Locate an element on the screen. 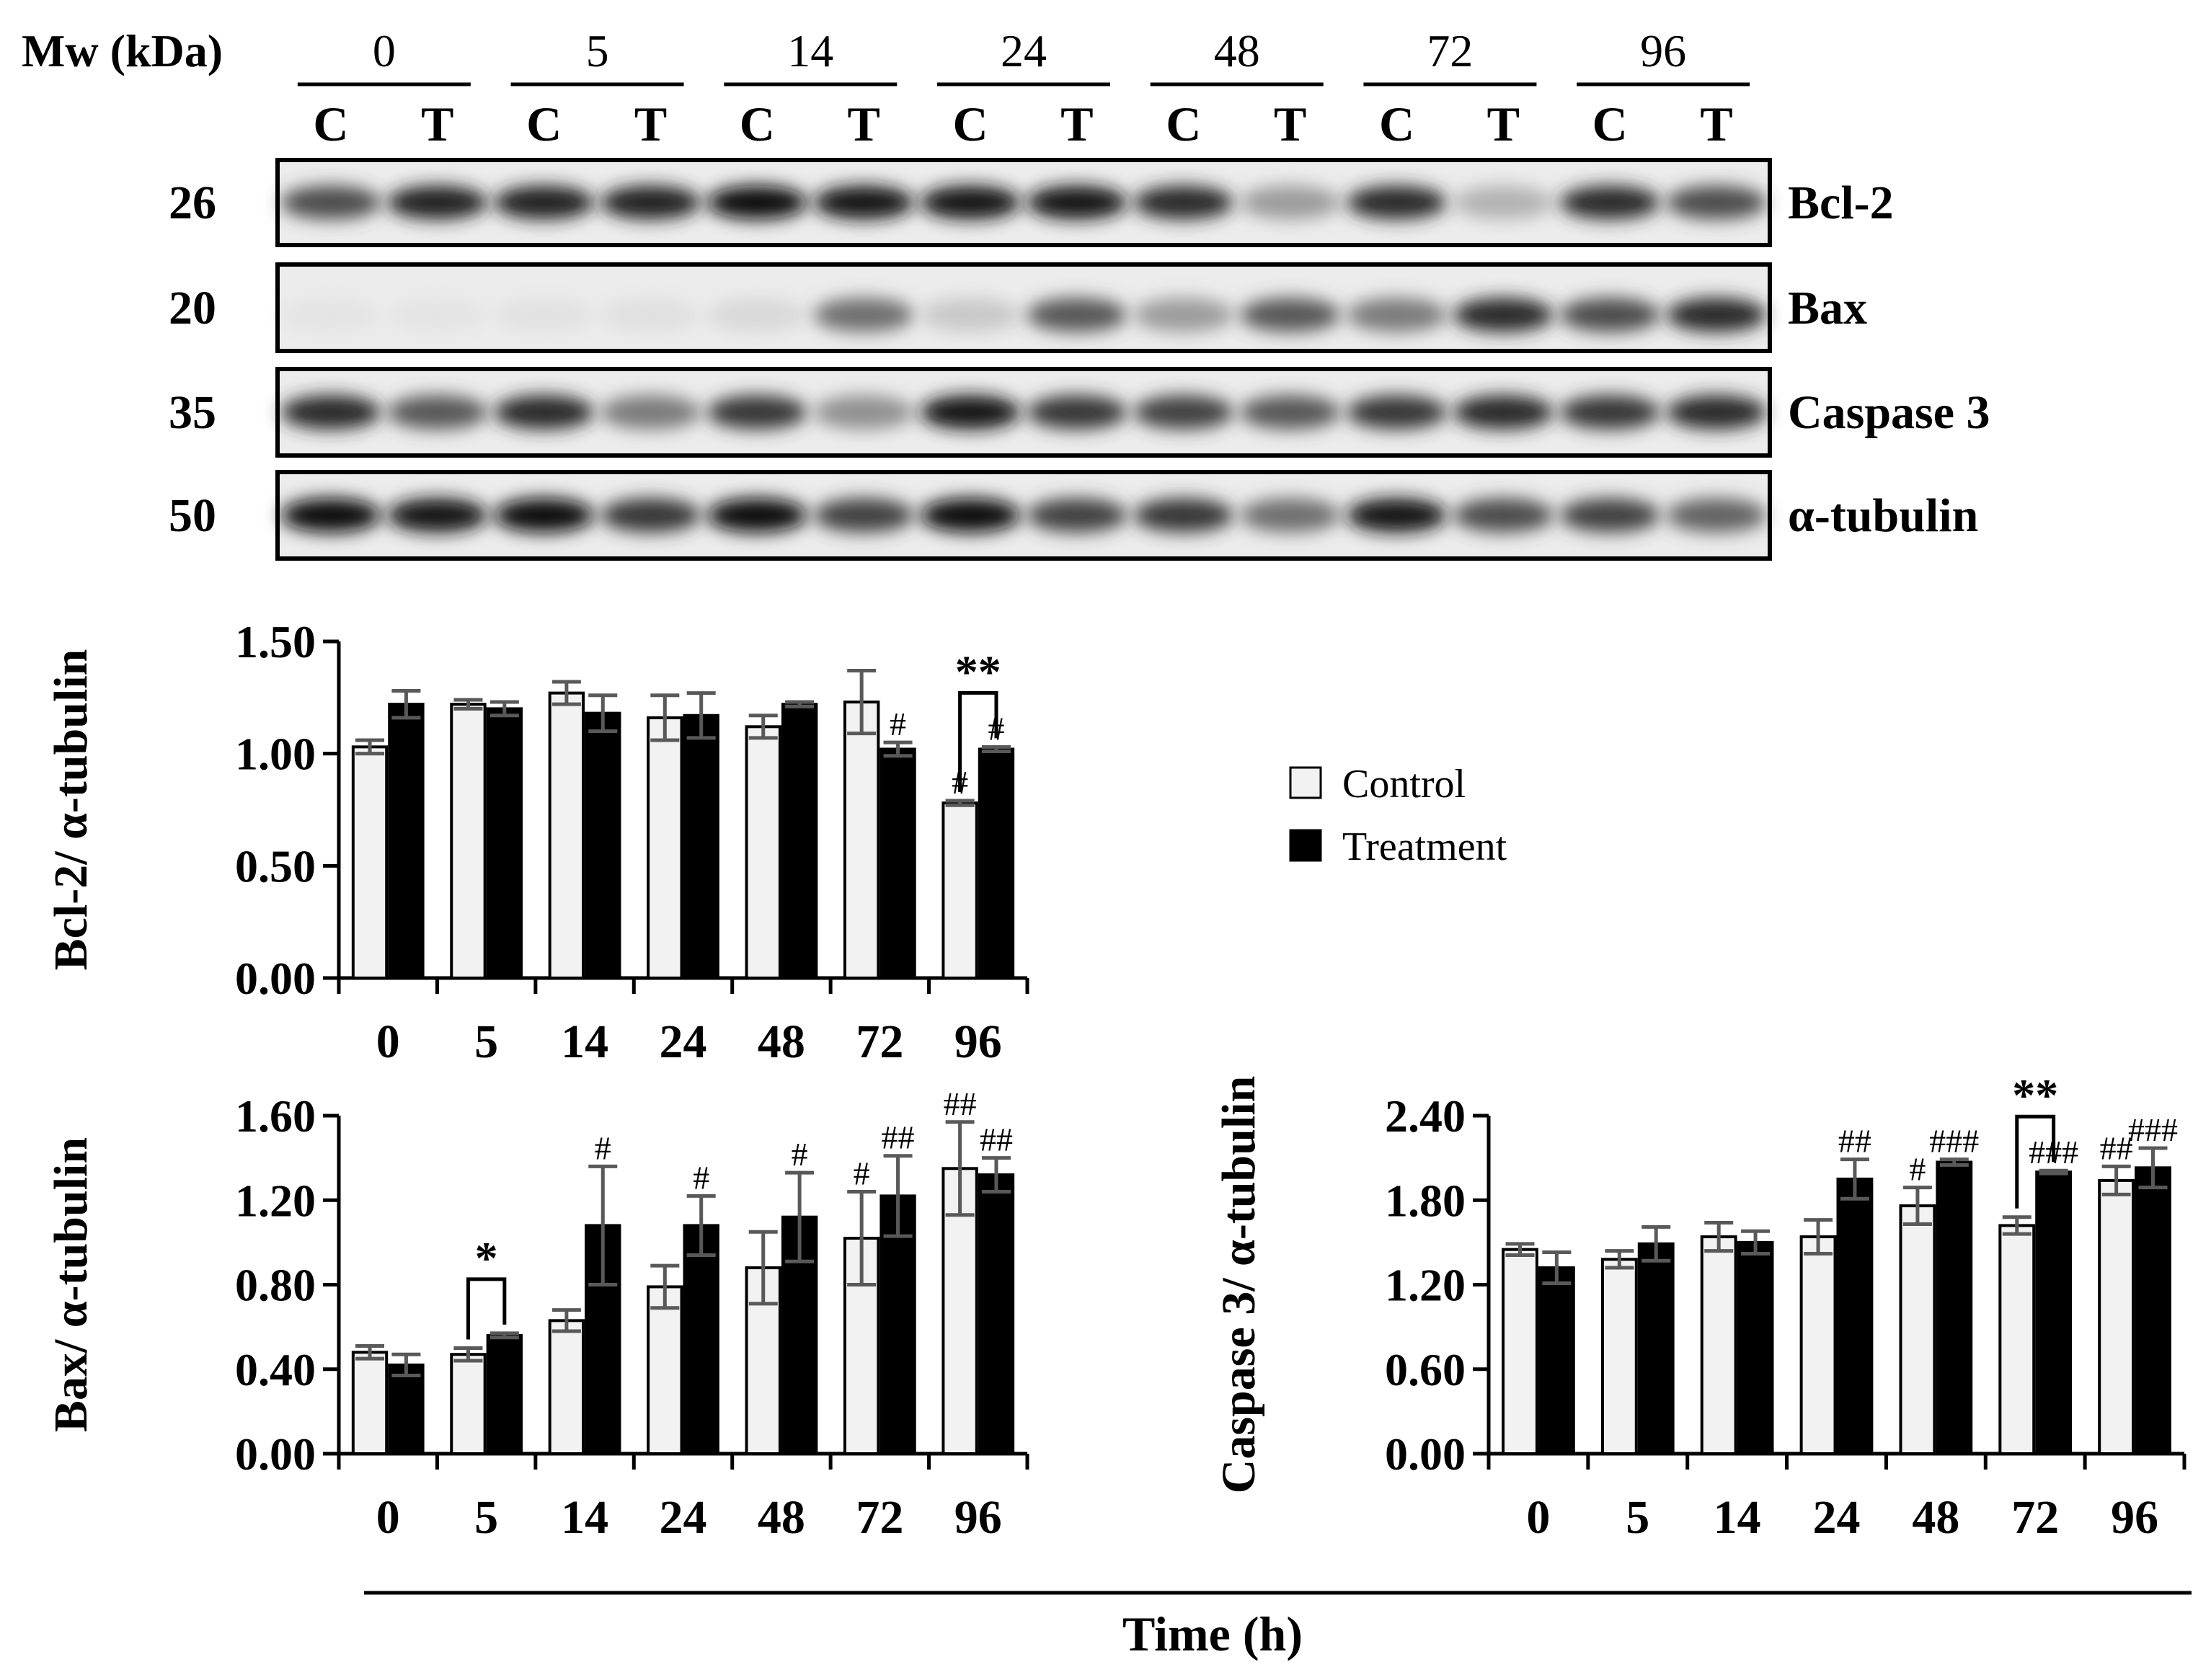 This screenshot has width=2211, height=1680. protein-label: Bax is located at coordinates (1827, 308).